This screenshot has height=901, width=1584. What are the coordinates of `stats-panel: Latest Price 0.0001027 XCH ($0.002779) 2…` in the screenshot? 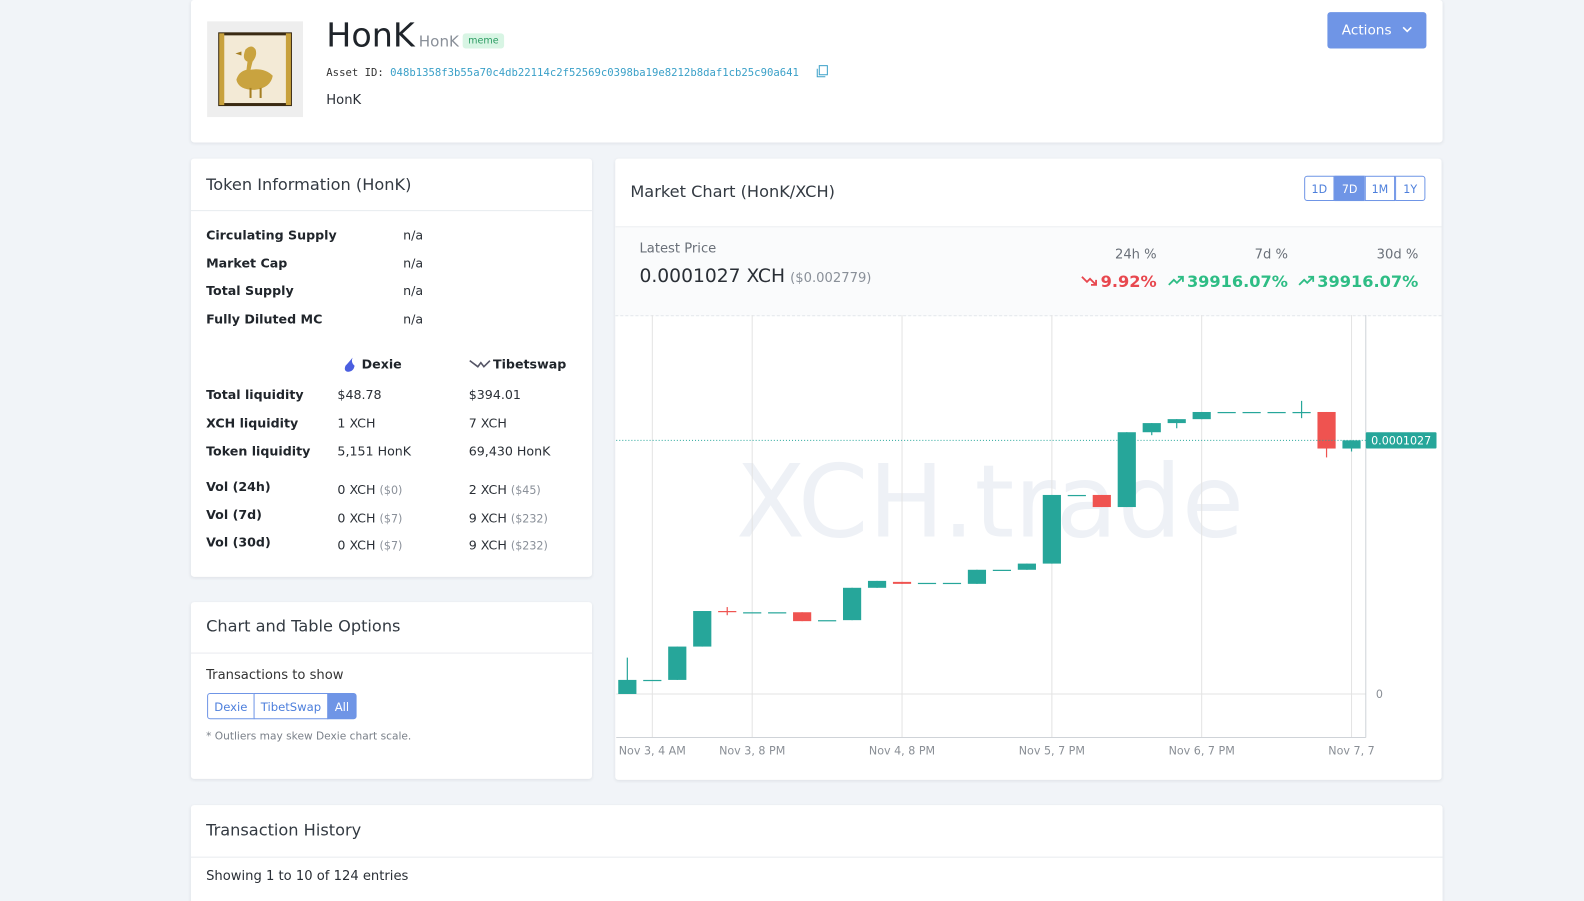 It's located at (1028, 271).